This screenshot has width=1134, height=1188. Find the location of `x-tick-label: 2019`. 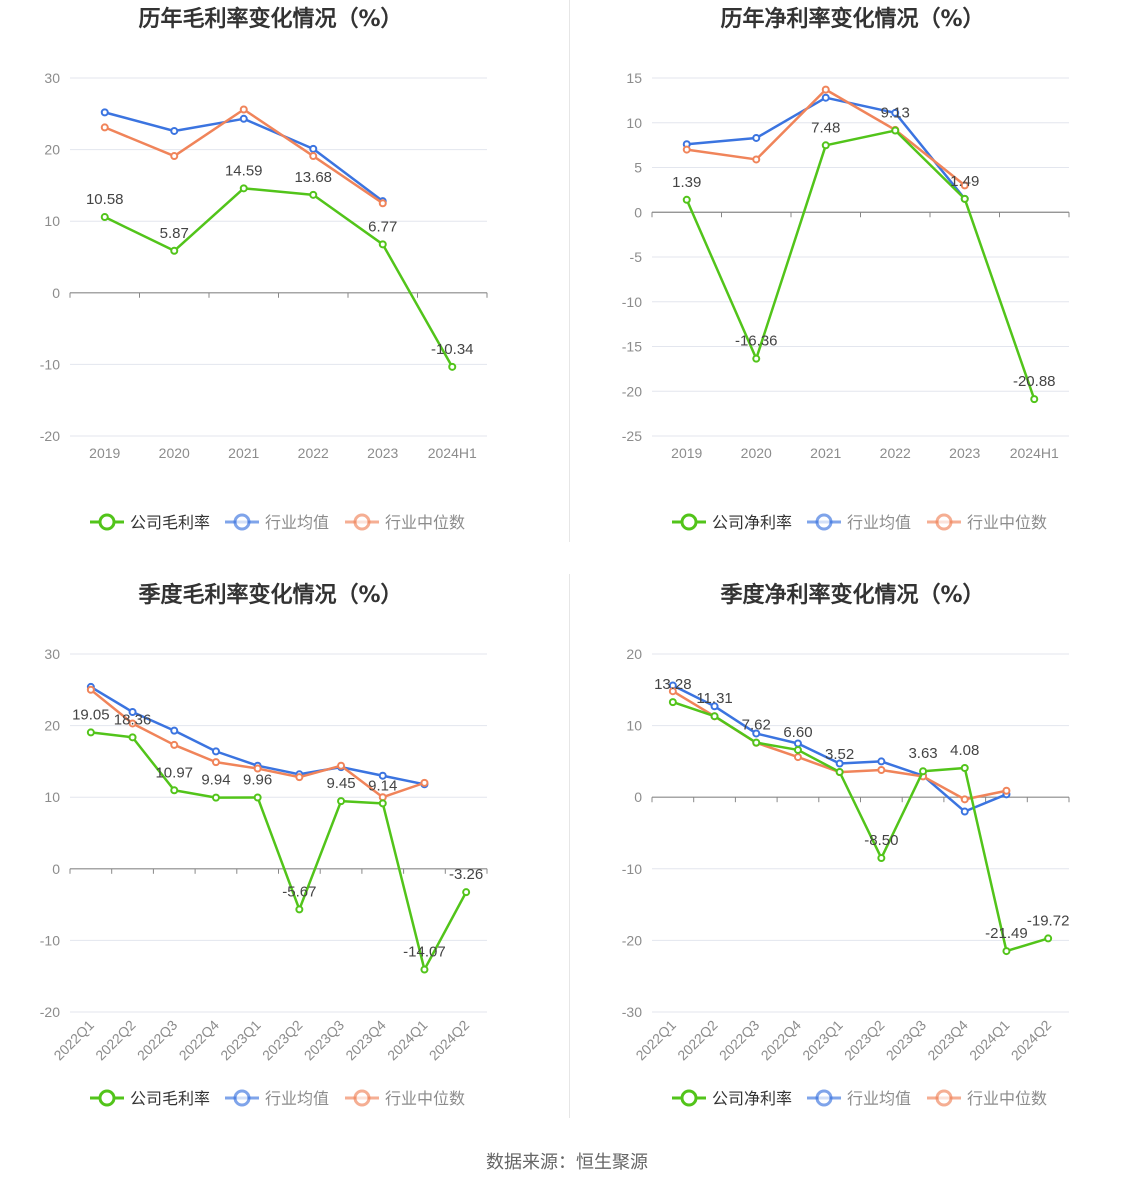

x-tick-label: 2019 is located at coordinates (686, 453).